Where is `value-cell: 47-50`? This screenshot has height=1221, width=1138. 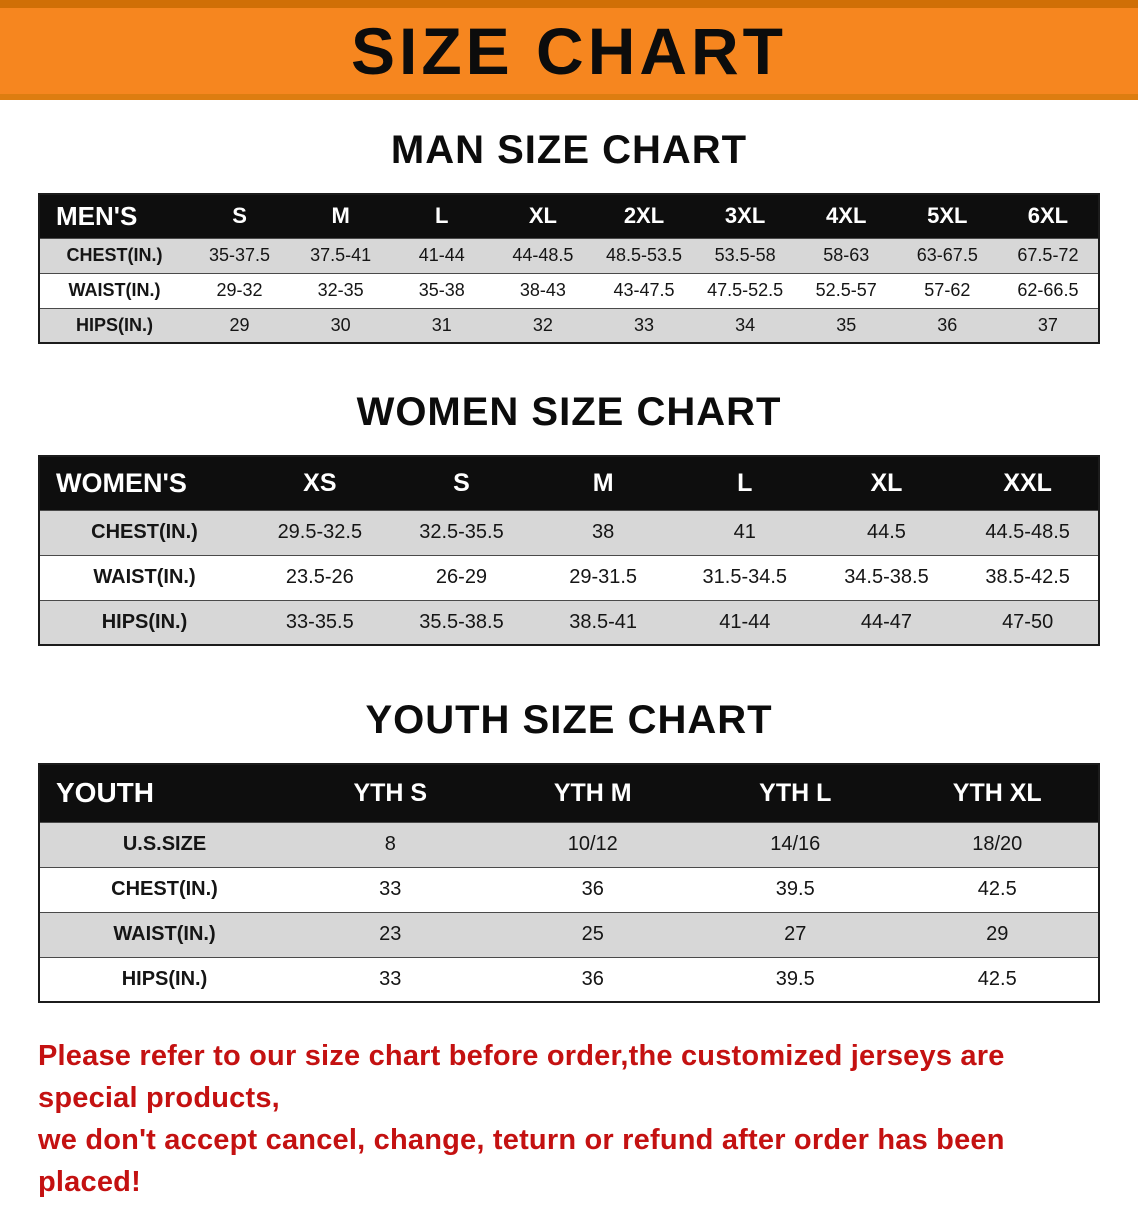 value-cell: 47-50 is located at coordinates (1028, 621).